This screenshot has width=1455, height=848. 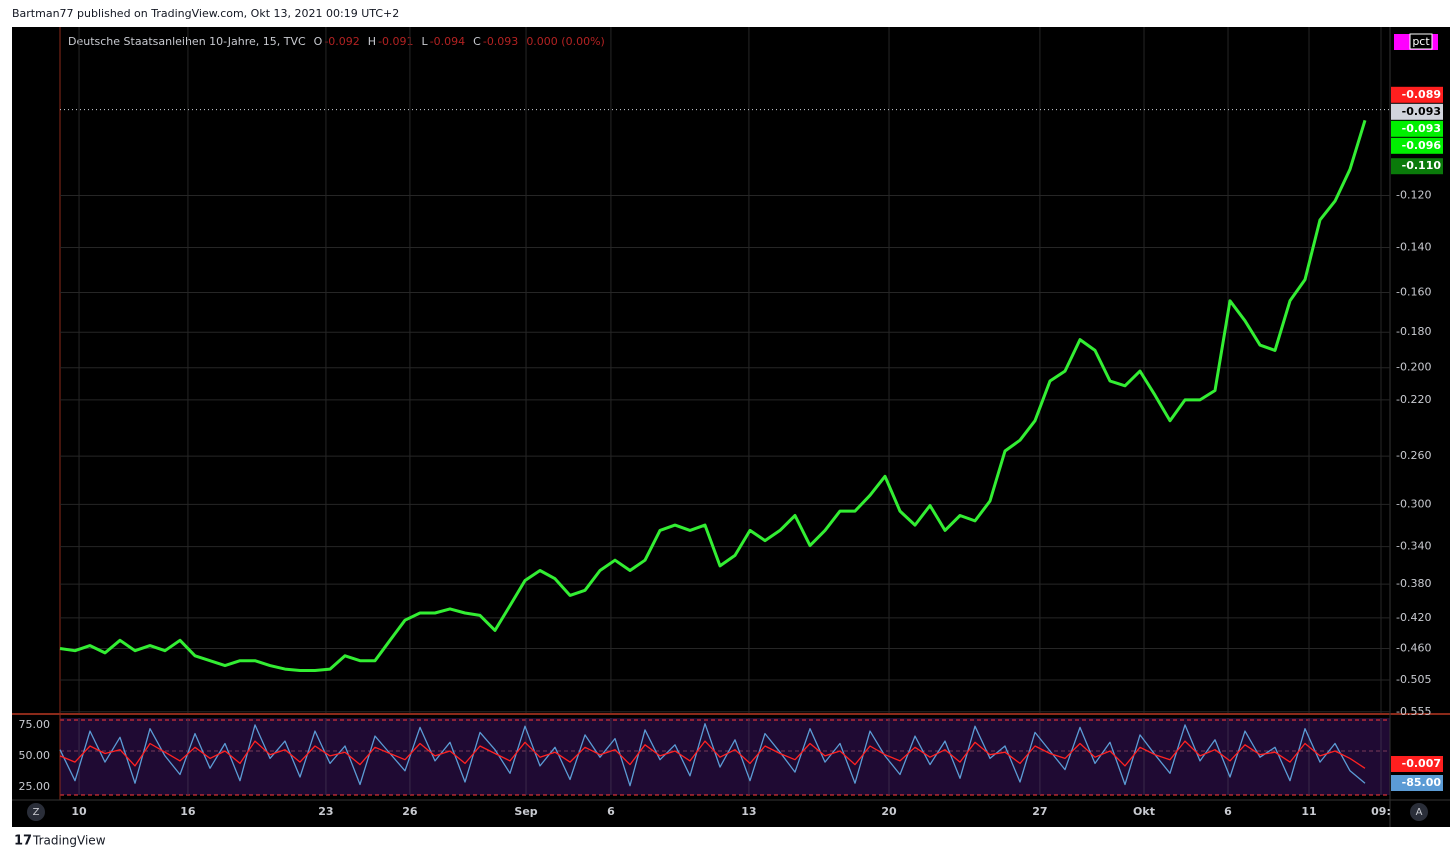 I want to click on pct-box, so click(x=1421, y=41).